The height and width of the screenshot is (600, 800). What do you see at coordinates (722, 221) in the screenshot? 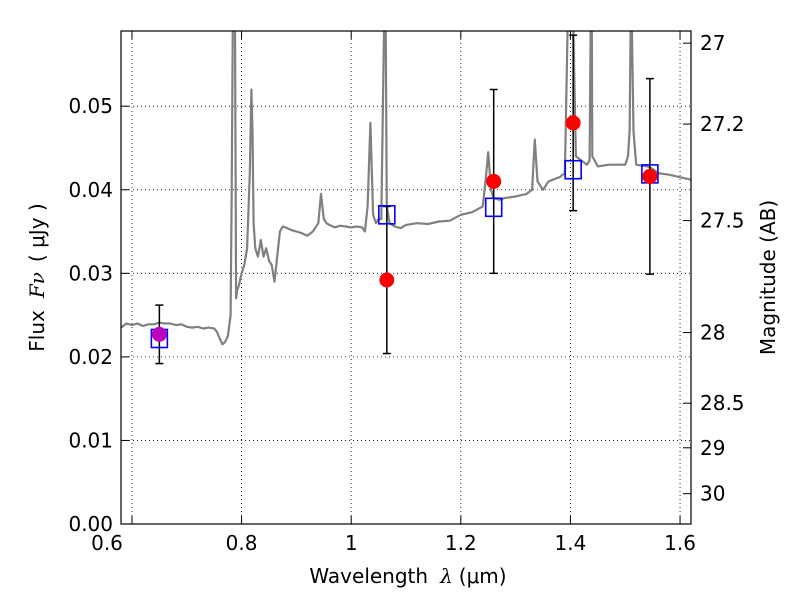
I see `y2-tick-label: 27.5` at bounding box center [722, 221].